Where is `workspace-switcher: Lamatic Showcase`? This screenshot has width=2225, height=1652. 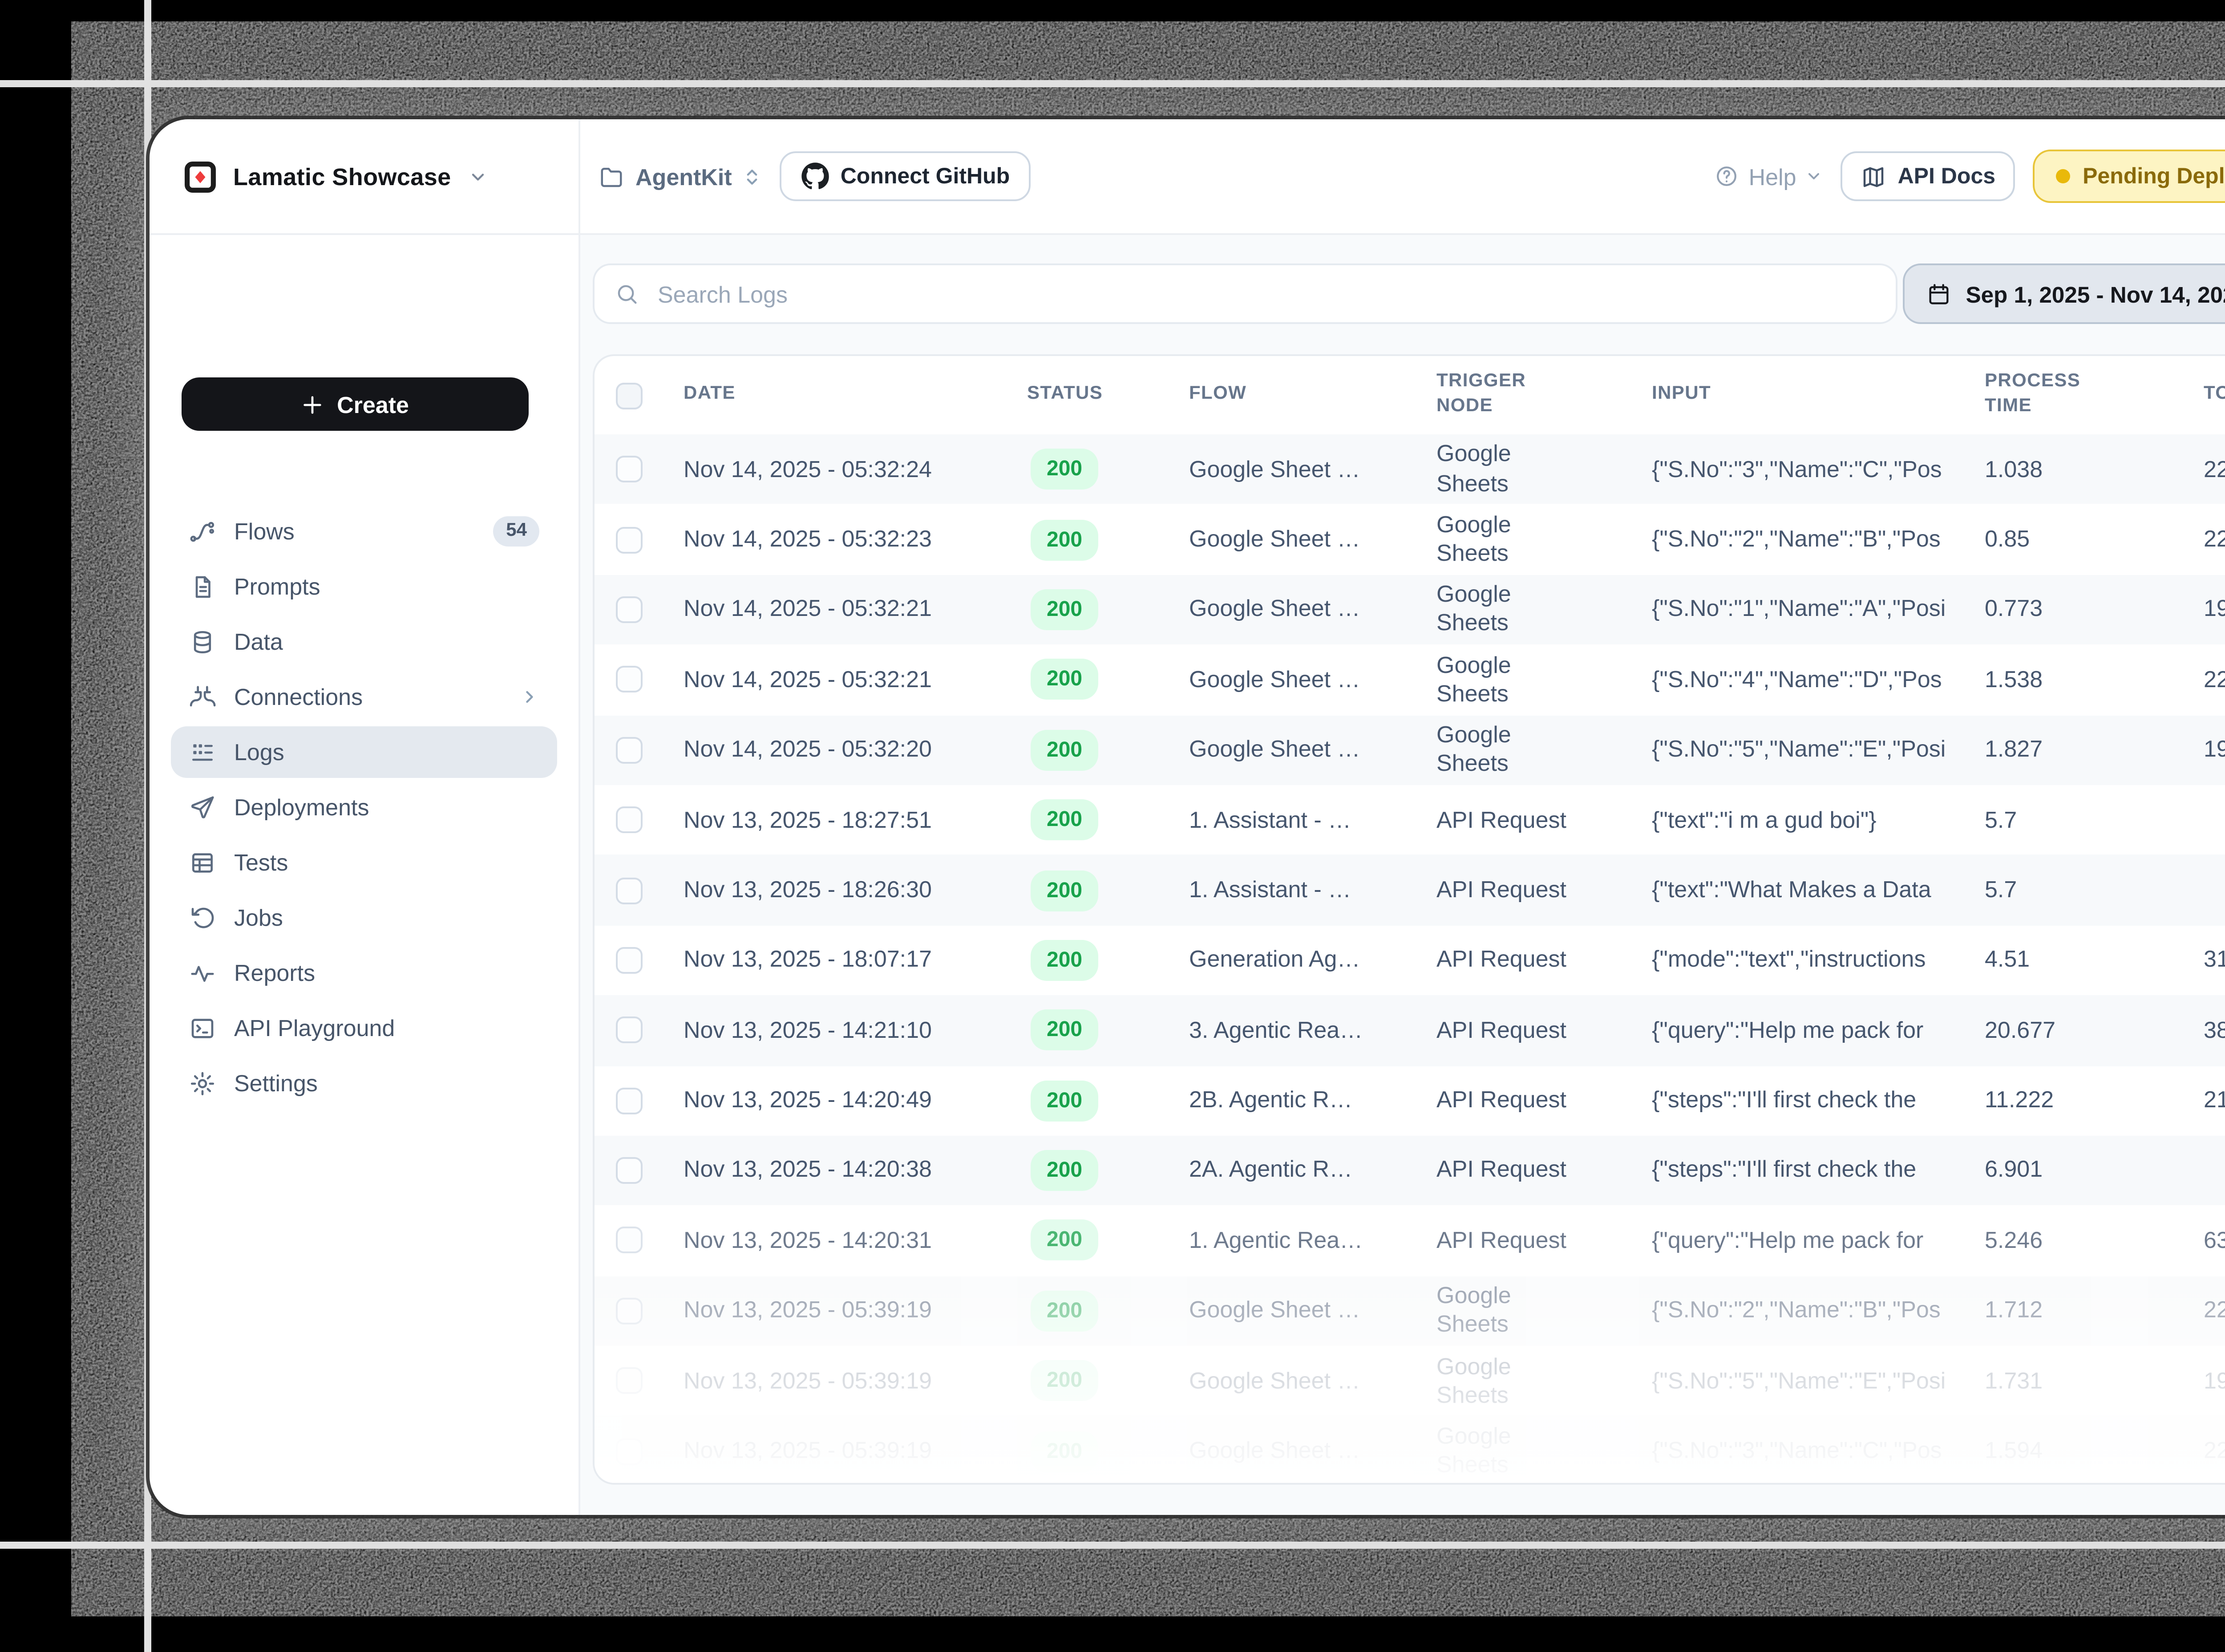 workspace-switcher: Lamatic Showcase is located at coordinates (365, 177).